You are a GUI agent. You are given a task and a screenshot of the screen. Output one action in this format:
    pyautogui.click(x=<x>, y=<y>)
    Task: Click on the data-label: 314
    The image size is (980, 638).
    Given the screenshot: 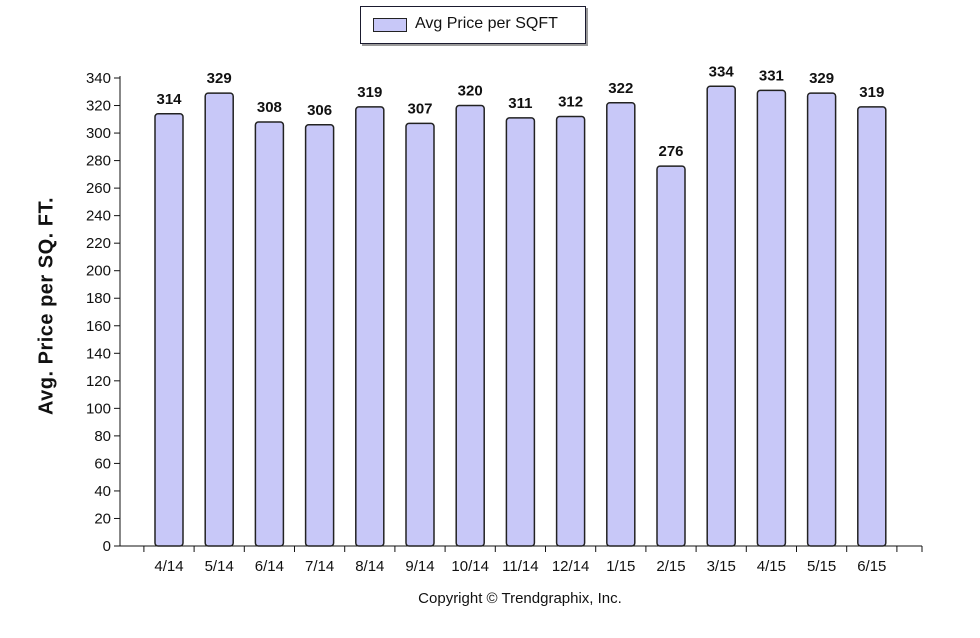 What is the action you would take?
    pyautogui.click(x=169, y=99)
    